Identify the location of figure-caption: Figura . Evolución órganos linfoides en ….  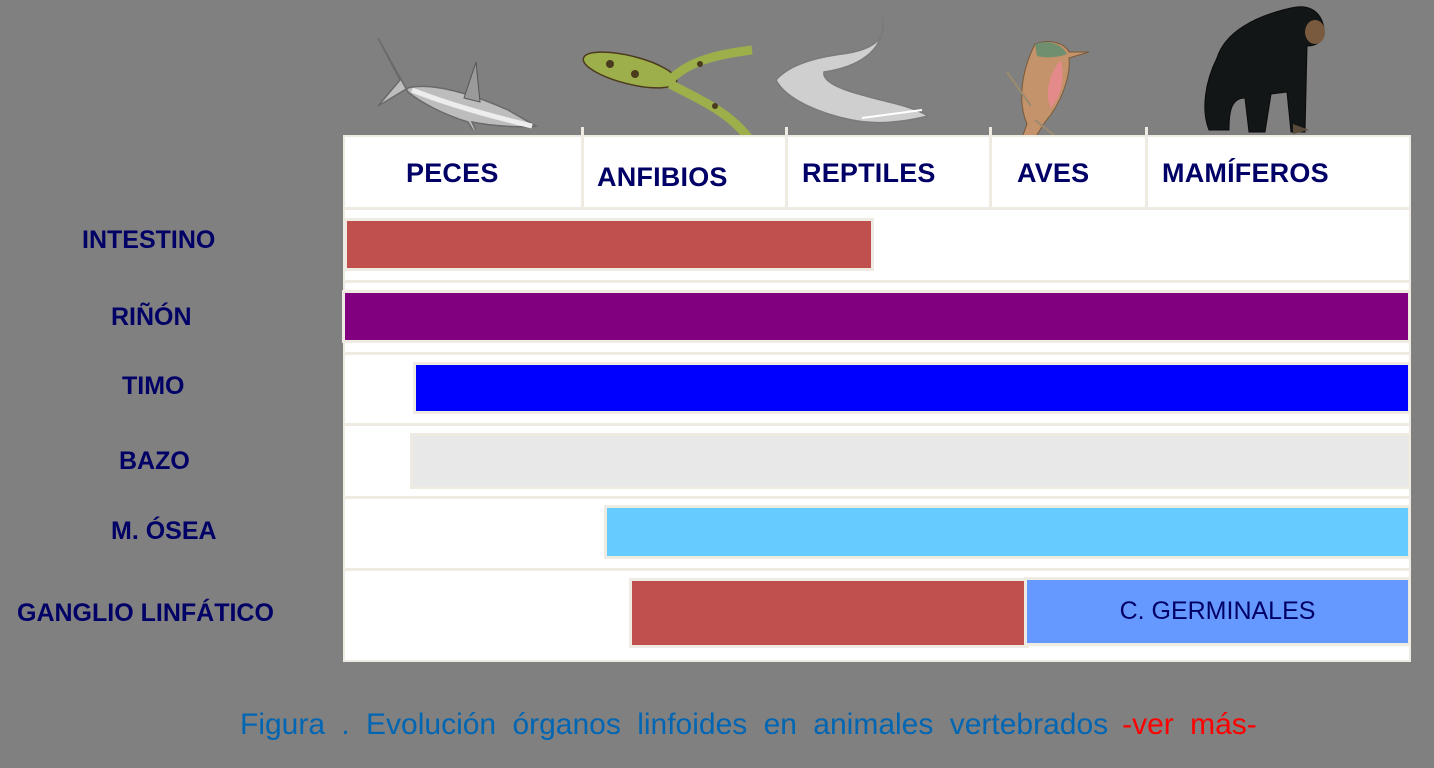
(748, 725).